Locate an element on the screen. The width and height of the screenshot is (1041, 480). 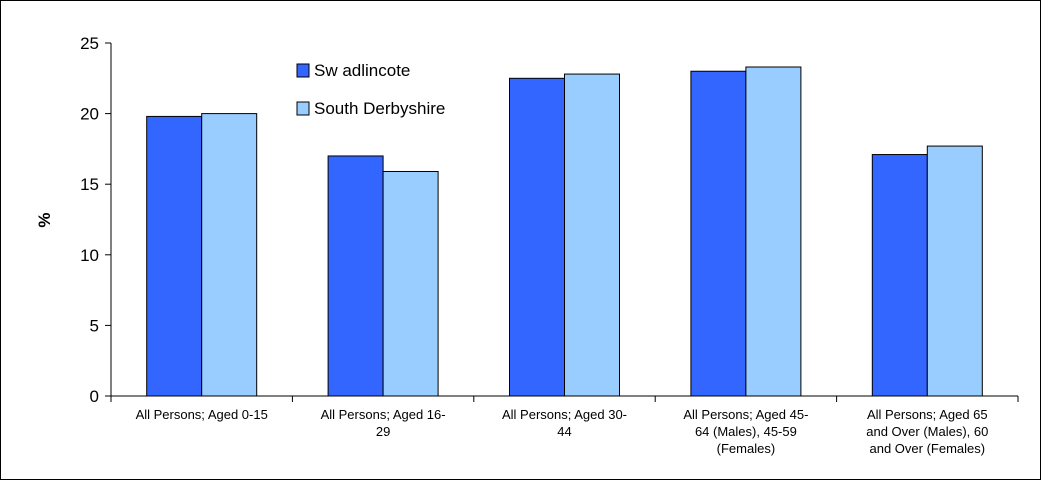
category-label-line: All Persons; Aged 30- is located at coordinates (564, 414).